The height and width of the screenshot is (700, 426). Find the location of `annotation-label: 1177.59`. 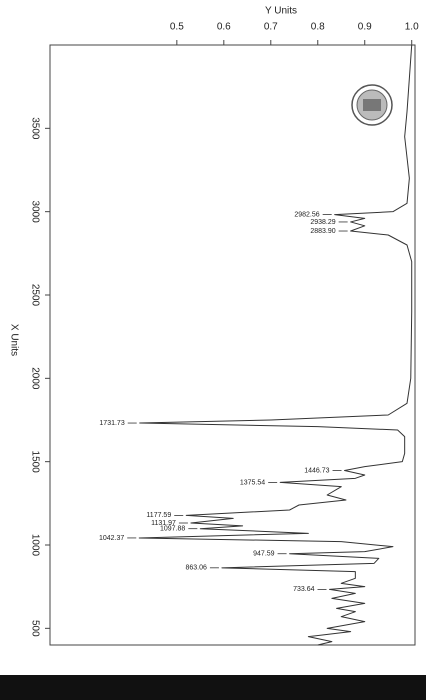

annotation-label: 1177.59 is located at coordinates (158, 515).